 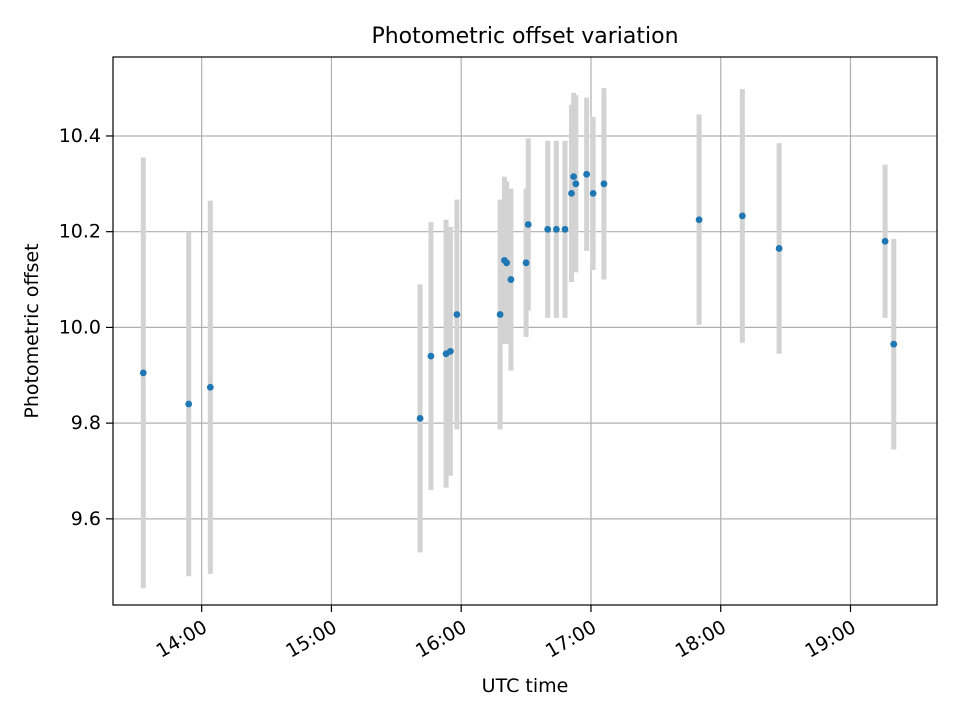 What do you see at coordinates (32, 330) in the screenshot?
I see `y-axis-label: Photometric offset` at bounding box center [32, 330].